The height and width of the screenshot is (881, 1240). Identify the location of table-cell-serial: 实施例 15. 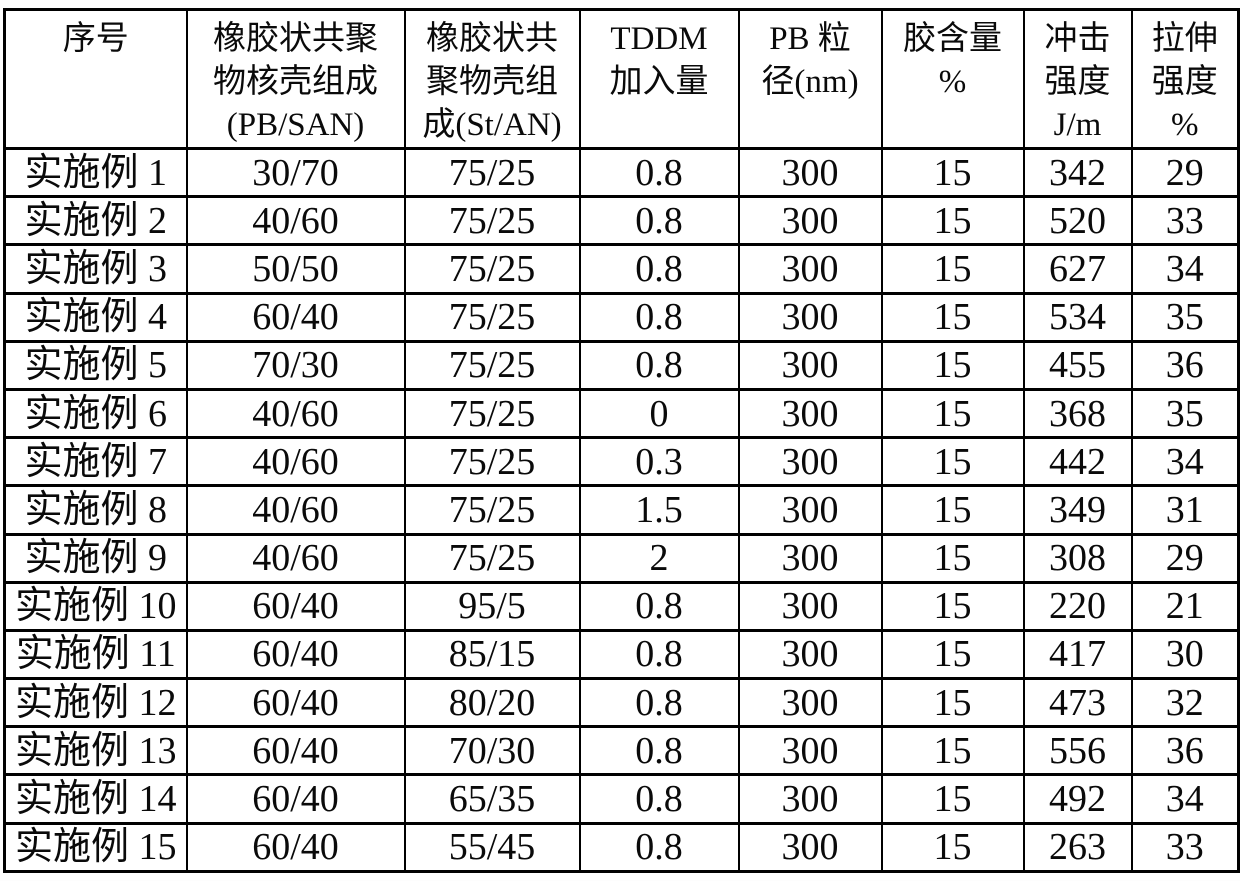
(95, 847).